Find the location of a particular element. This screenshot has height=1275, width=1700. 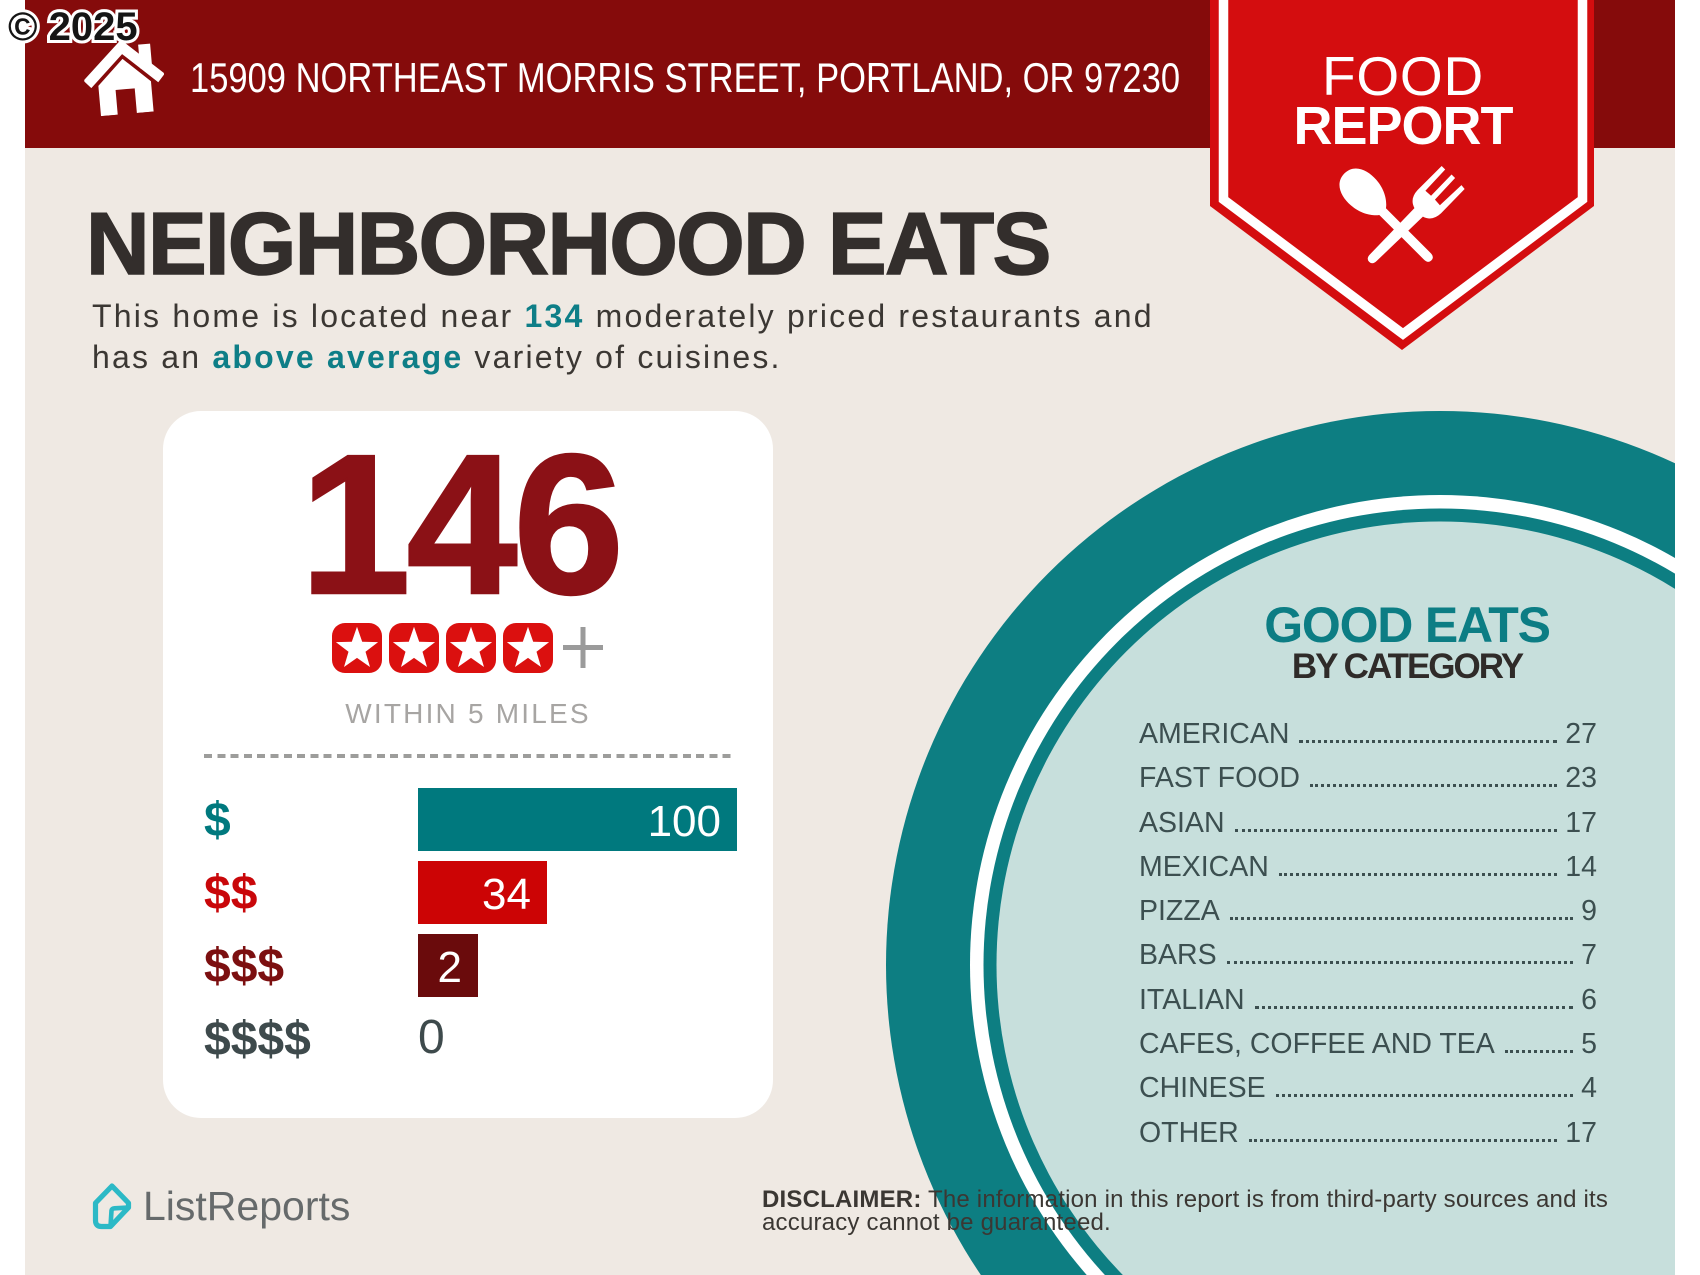

svg-text: REPORT is located at coordinates (1403, 126).